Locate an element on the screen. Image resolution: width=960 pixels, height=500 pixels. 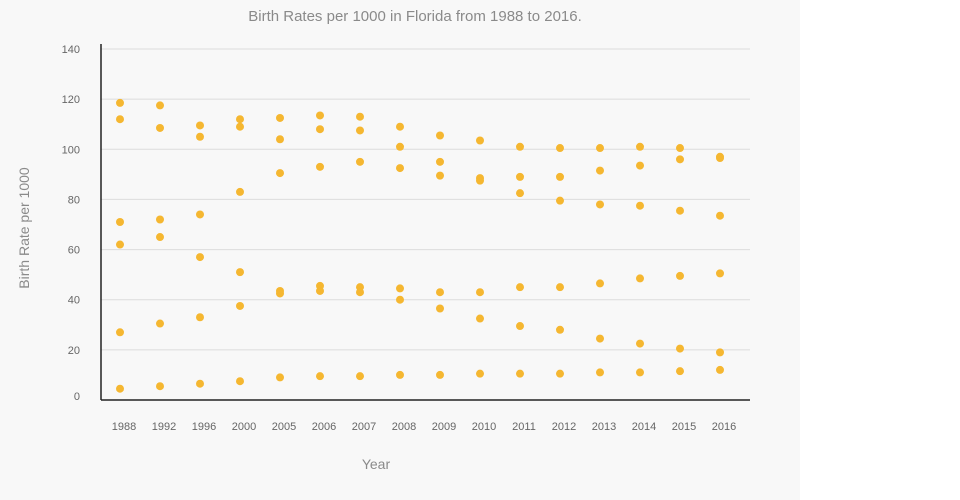
y-tick-label: 60 is located at coordinates (74, 251).